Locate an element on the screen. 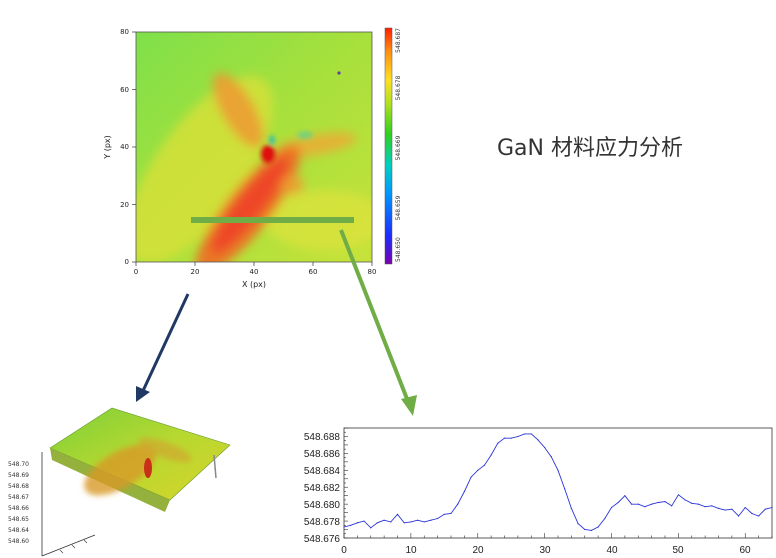 Image resolution: width=776 pixels, height=558 pixels. y-tick: 548.682 is located at coordinates (322, 488).